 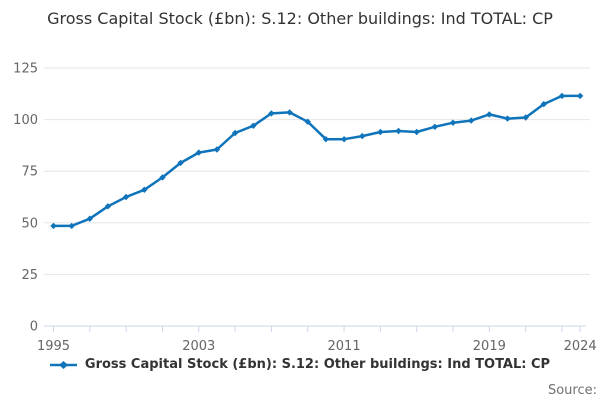 I want to click on svg-text: 0, so click(x=34, y=327).